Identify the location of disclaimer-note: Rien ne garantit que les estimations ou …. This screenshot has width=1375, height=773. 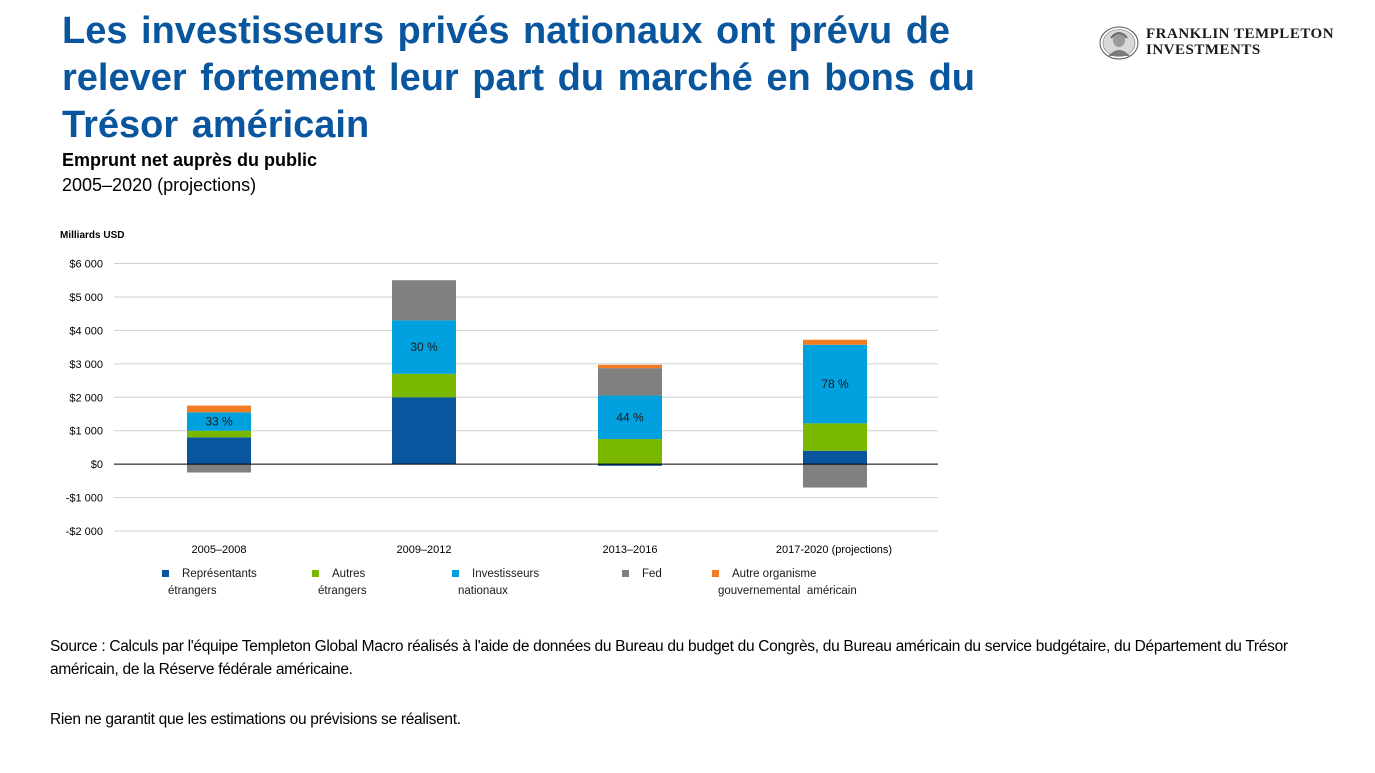
(255, 719).